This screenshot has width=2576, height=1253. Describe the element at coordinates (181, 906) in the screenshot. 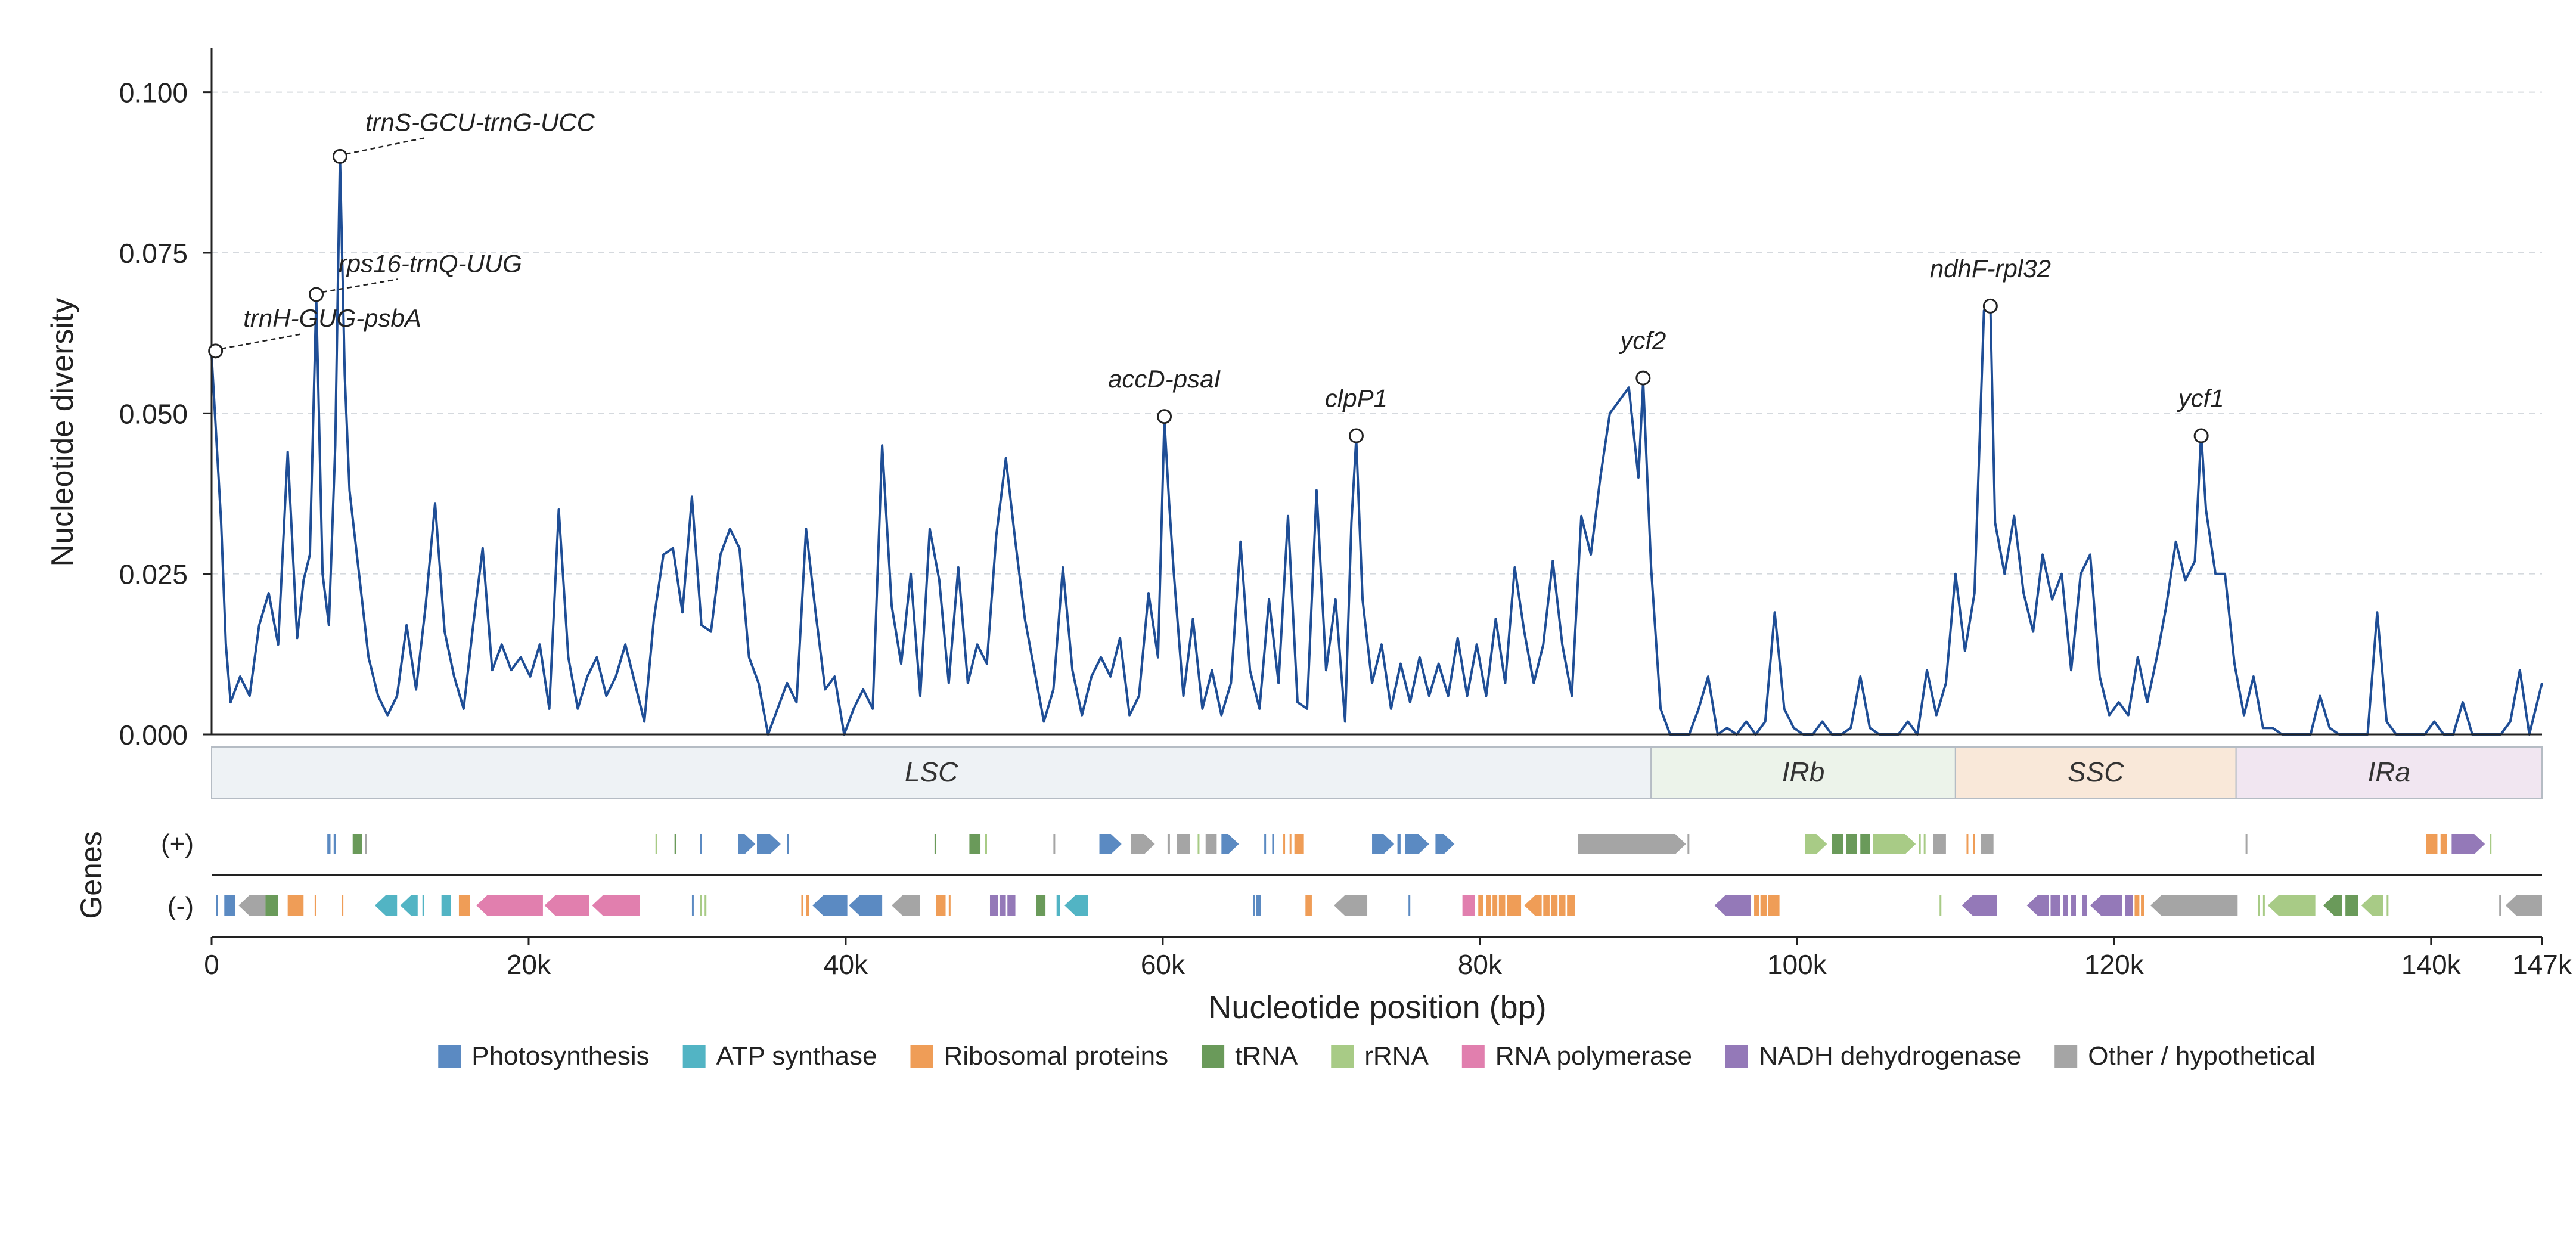

I see `strand-minus-label: (-)` at that location.